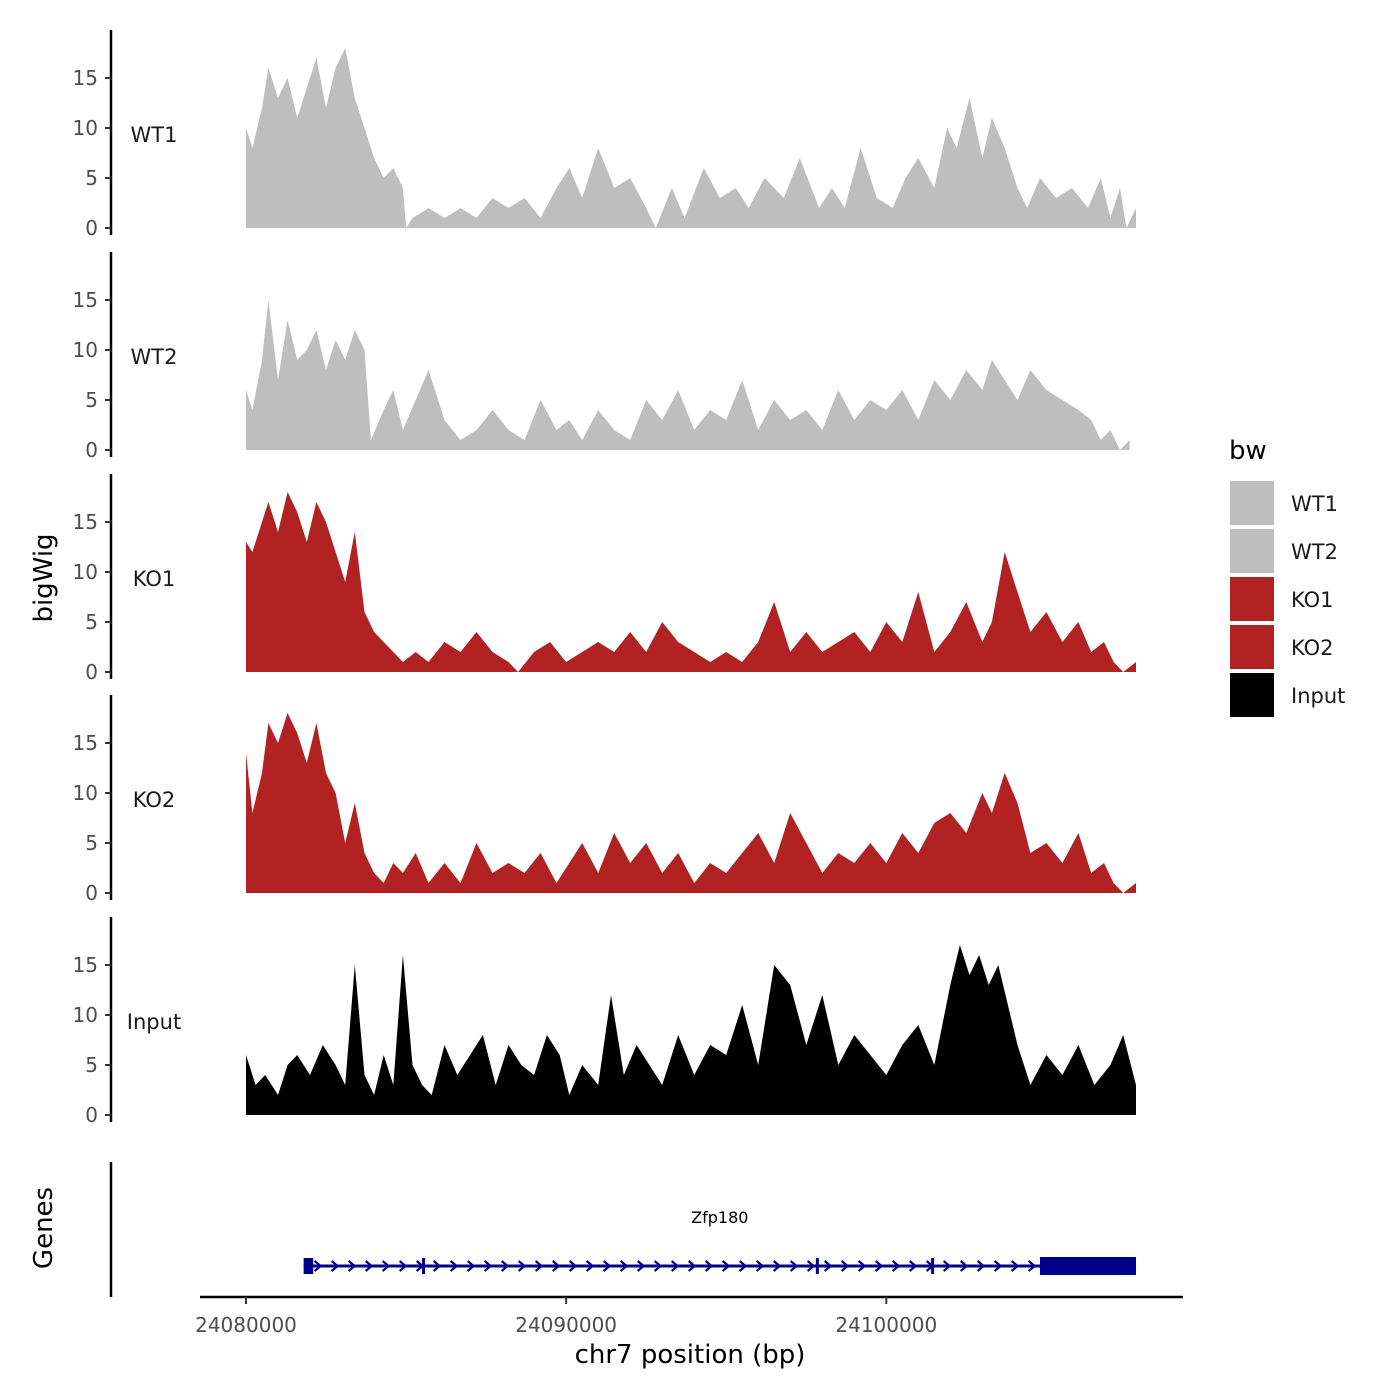 The image size is (1400, 1400). What do you see at coordinates (1314, 552) in the screenshot?
I see `legend-label-wt2: WT2` at bounding box center [1314, 552].